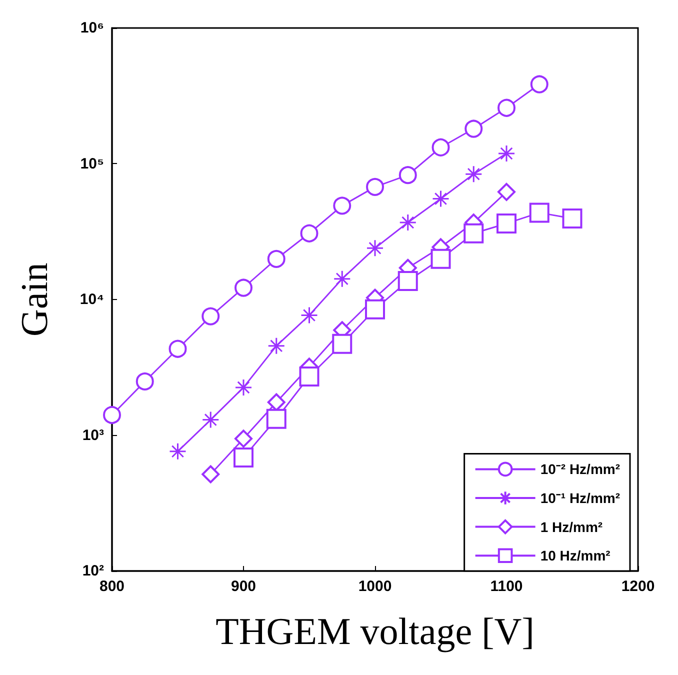  Describe the element at coordinates (92, 28) in the screenshot. I see `y-tick-label: 10⁶` at that location.